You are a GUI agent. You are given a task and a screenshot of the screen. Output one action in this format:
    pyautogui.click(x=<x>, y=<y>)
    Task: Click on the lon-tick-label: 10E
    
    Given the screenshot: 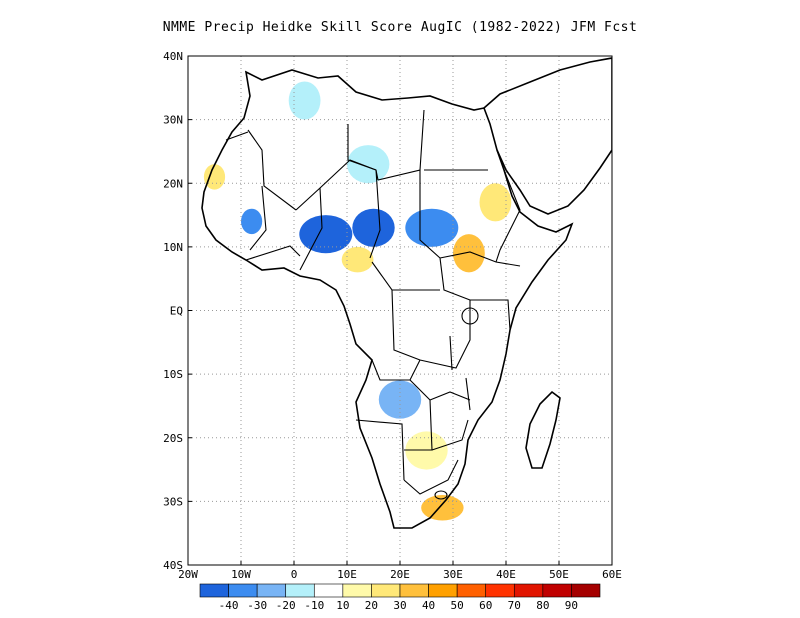 What is the action you would take?
    pyautogui.click(x=347, y=574)
    